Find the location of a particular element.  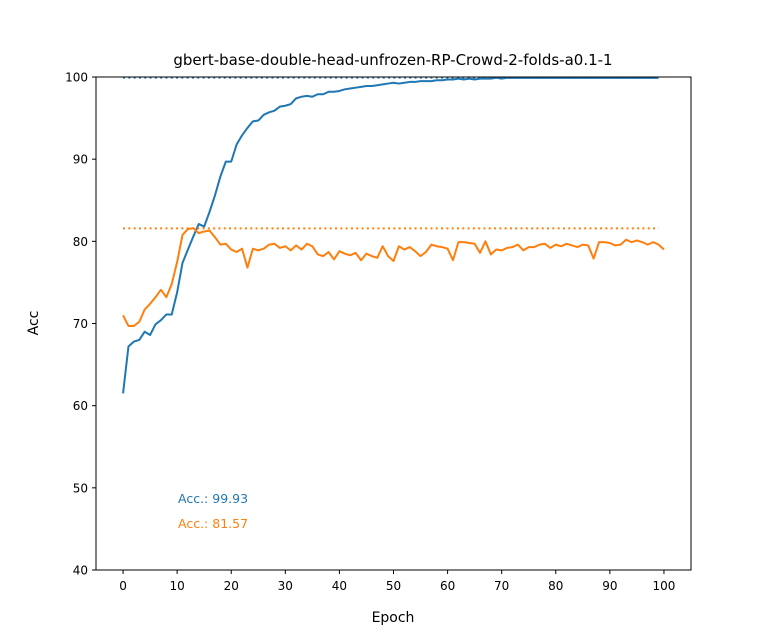

x-tick-label: 20 is located at coordinates (231, 586).